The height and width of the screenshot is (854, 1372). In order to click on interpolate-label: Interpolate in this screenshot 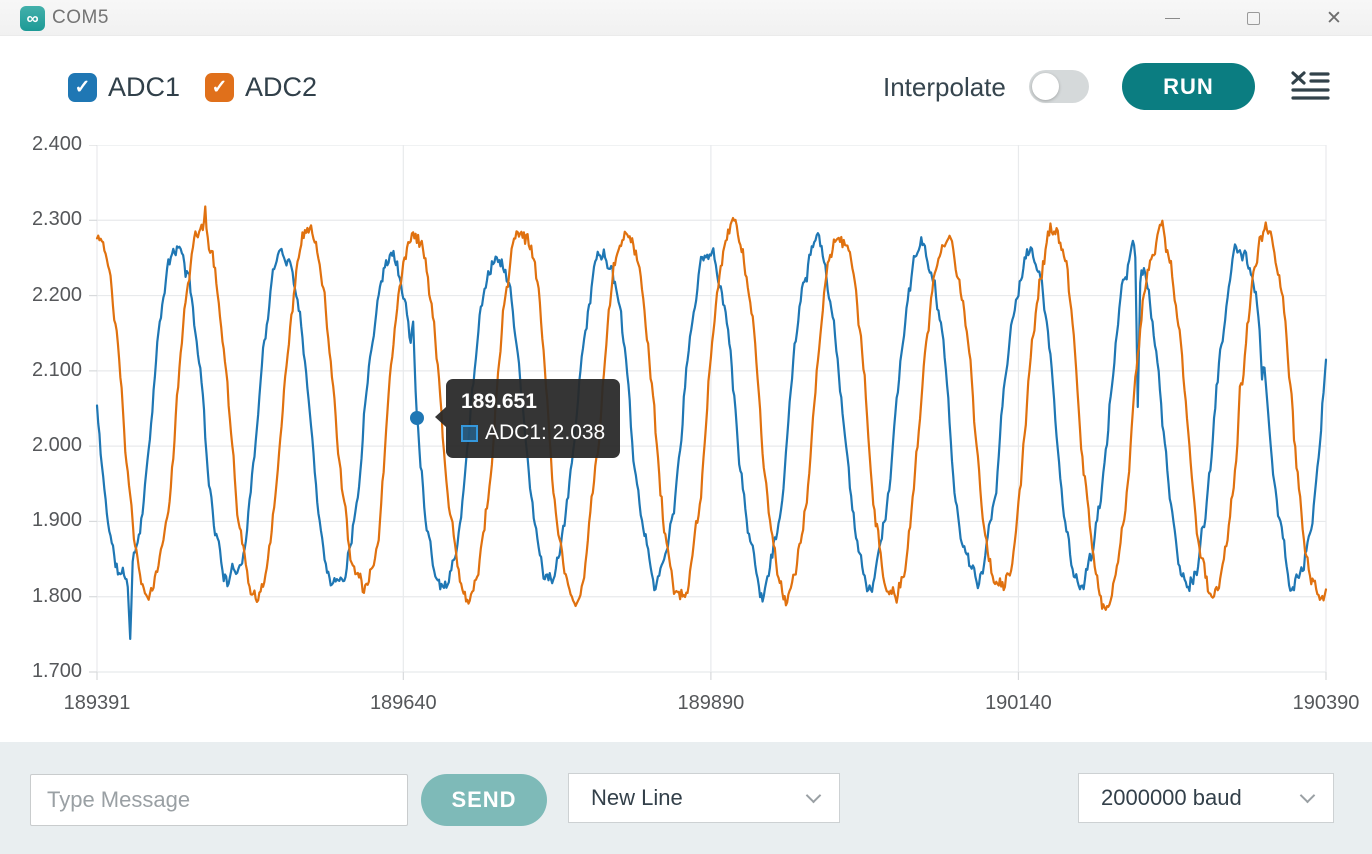, I will do `click(944, 87)`.